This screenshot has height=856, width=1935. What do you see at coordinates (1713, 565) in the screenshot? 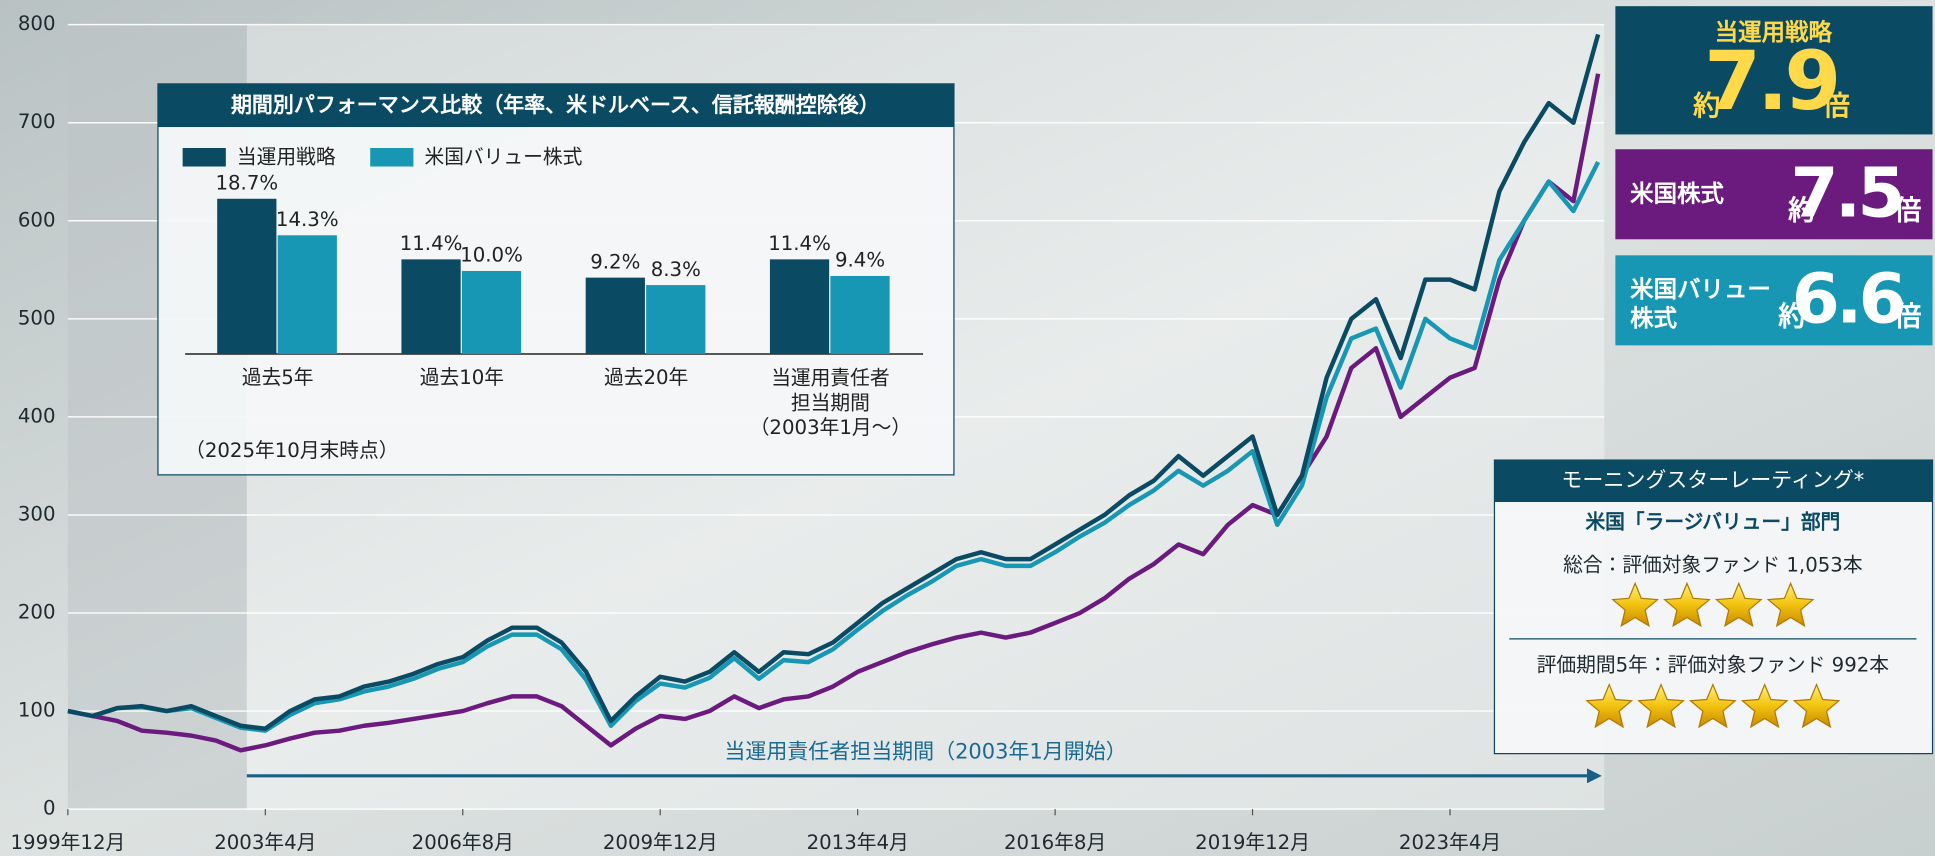
I see `rating-label: 総合：評価対象ファンド 1,053本` at bounding box center [1713, 565].